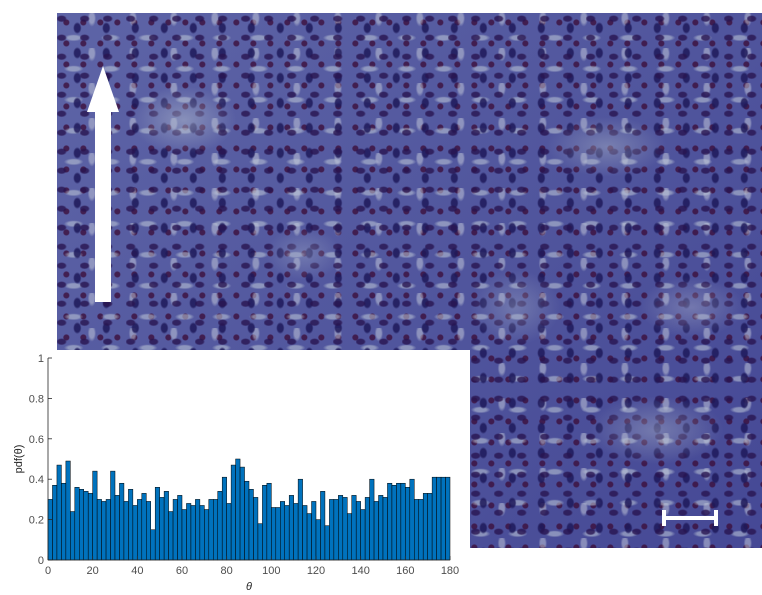 This screenshot has width=762, height=595. Describe the element at coordinates (249, 587) in the screenshot. I see `x-axis-label: θ` at that location.